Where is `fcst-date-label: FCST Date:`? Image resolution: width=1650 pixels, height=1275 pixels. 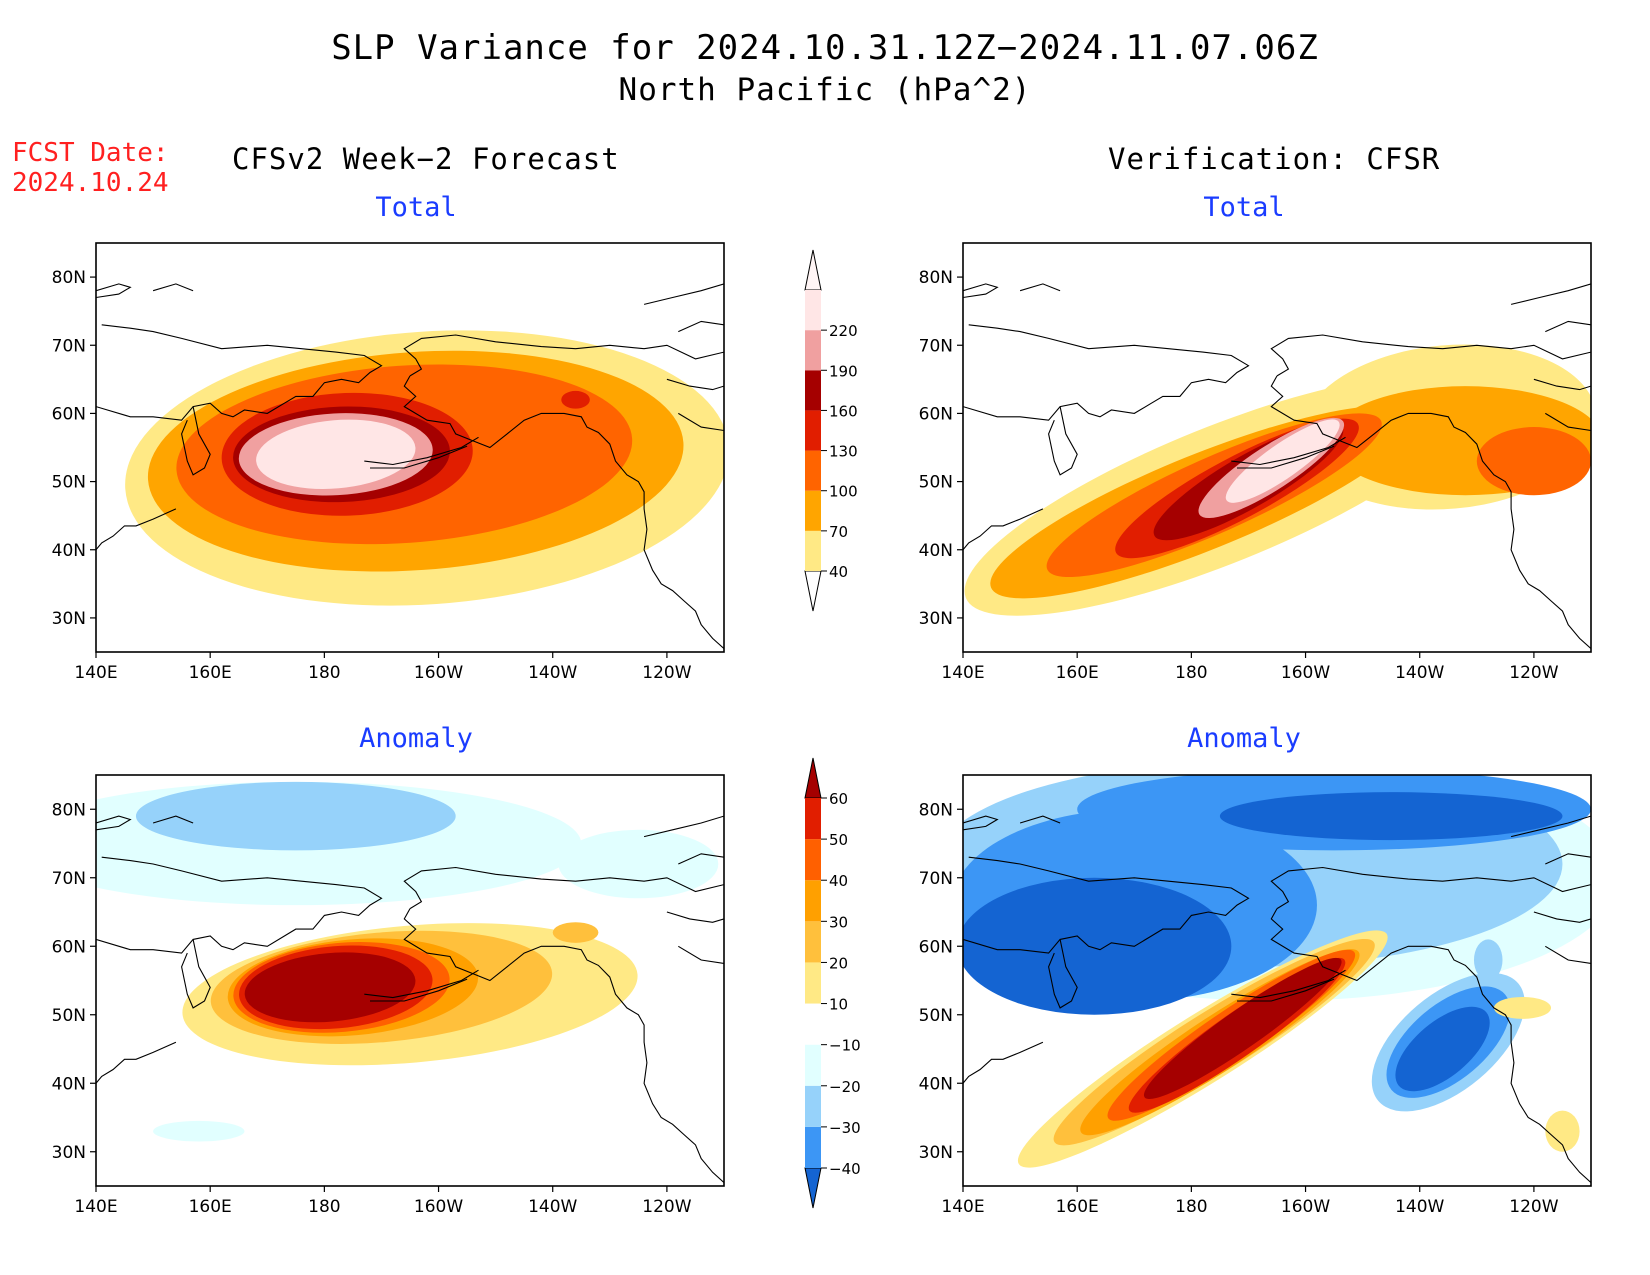 fcst-date-label: FCST Date: is located at coordinates (90, 153).